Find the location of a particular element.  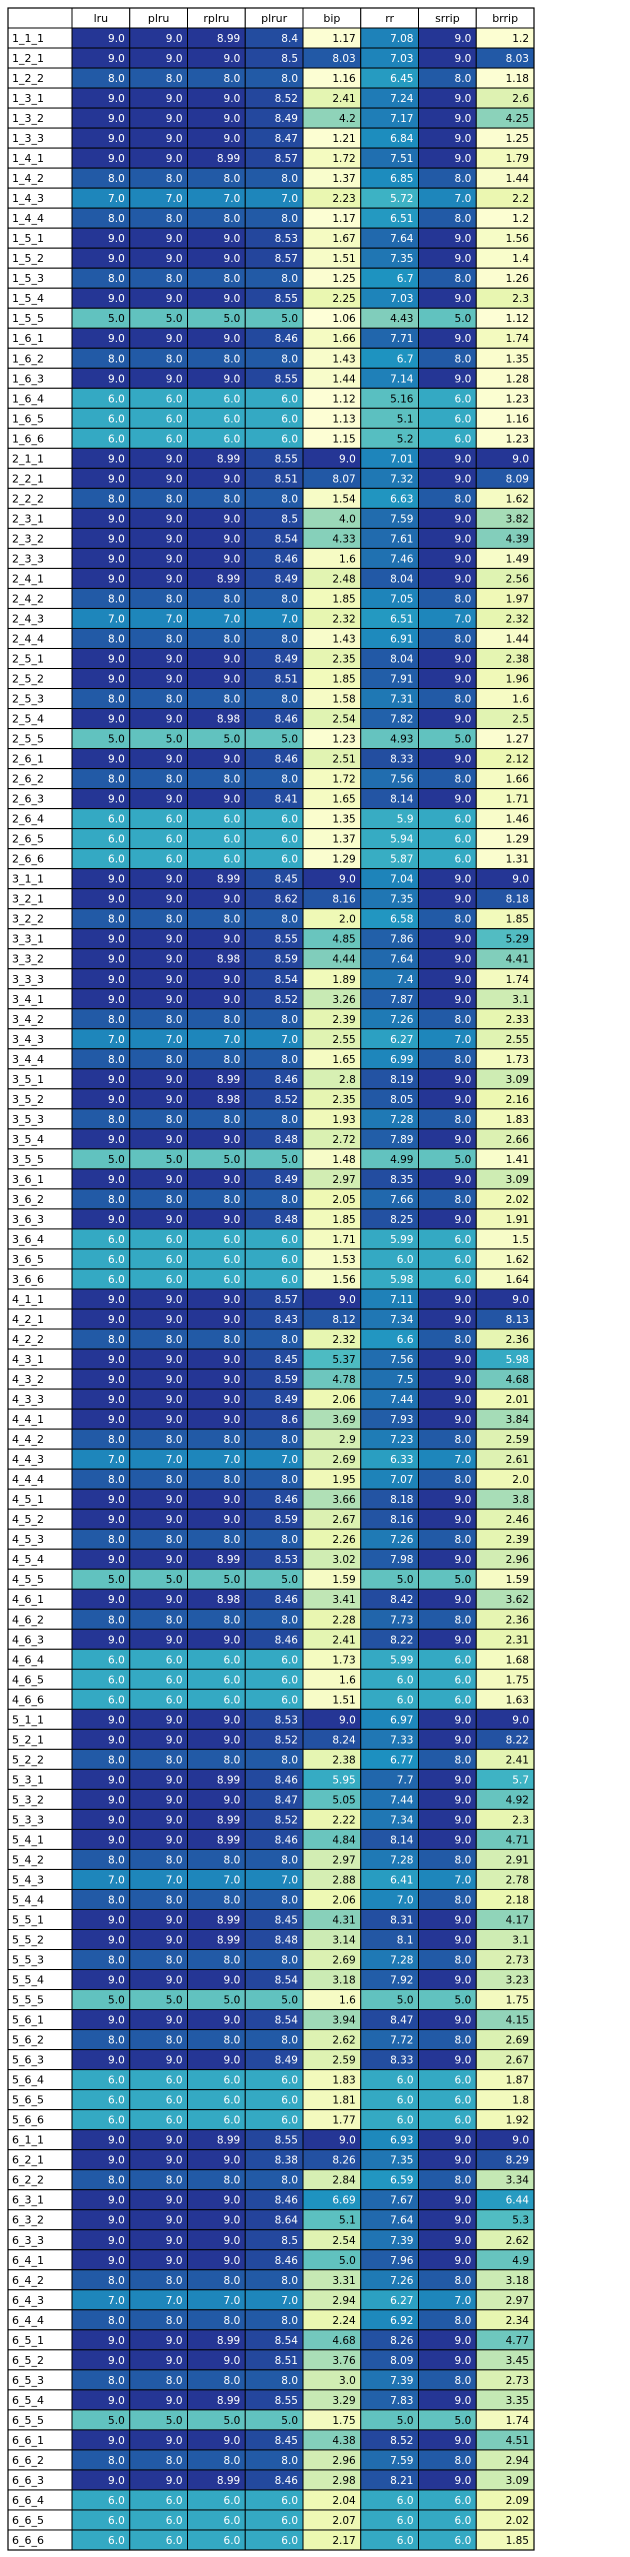

cell-value: 7.05 is located at coordinates (401, 599).